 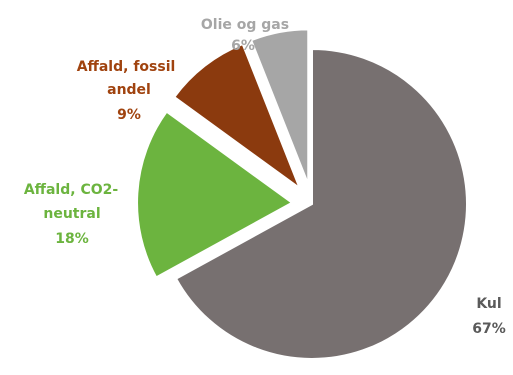 What do you see at coordinates (279, 106) in the screenshot?
I see `pie-slice-olie-og-gas` at bounding box center [279, 106].